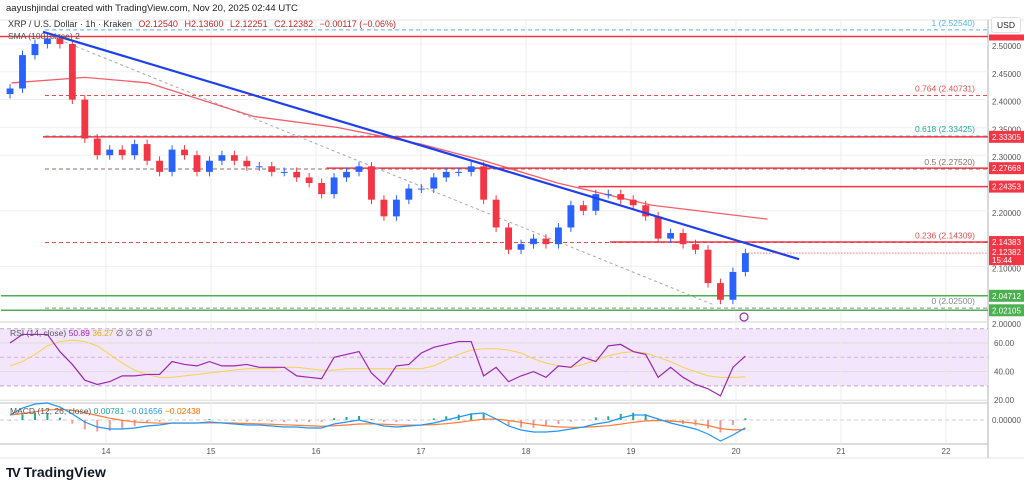  Describe the element at coordinates (949, 162) in the screenshot. I see `fib-level-label: 0.5 (2.27520)` at that location.